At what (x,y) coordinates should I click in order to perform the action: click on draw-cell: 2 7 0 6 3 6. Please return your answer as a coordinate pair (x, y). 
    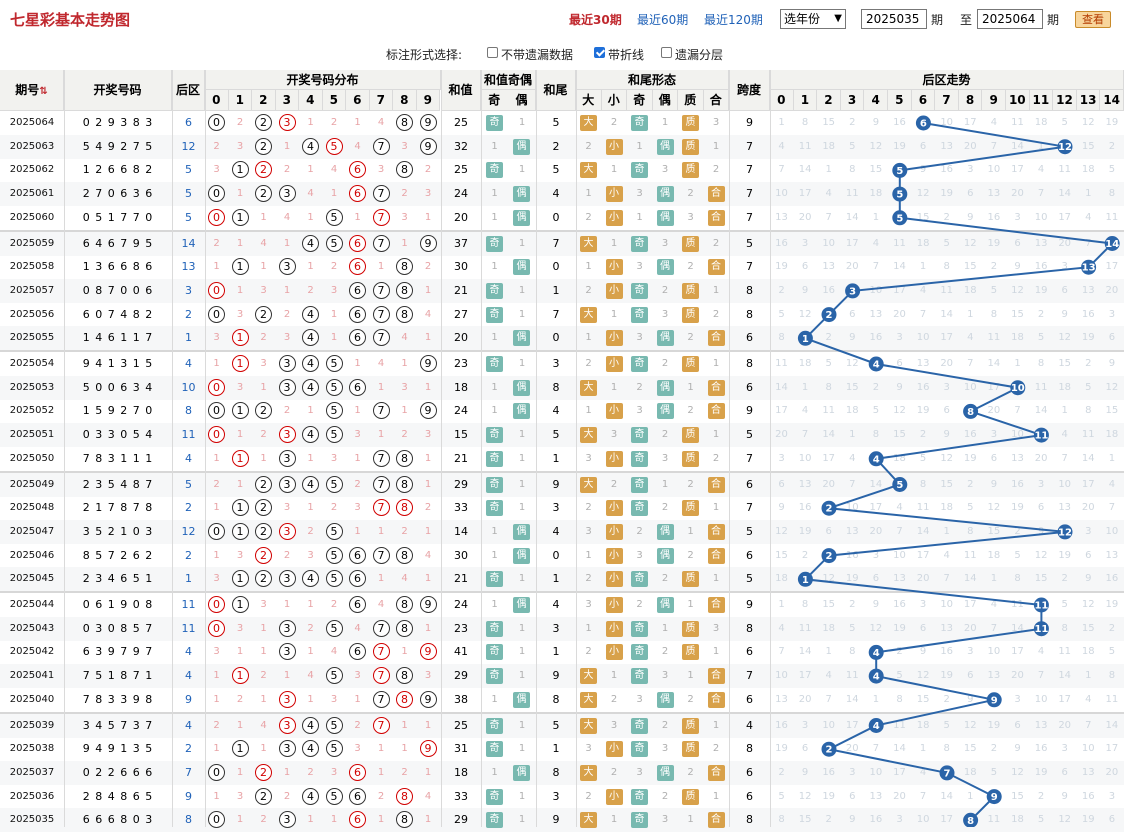
    Looking at the image, I should click on (118, 194).